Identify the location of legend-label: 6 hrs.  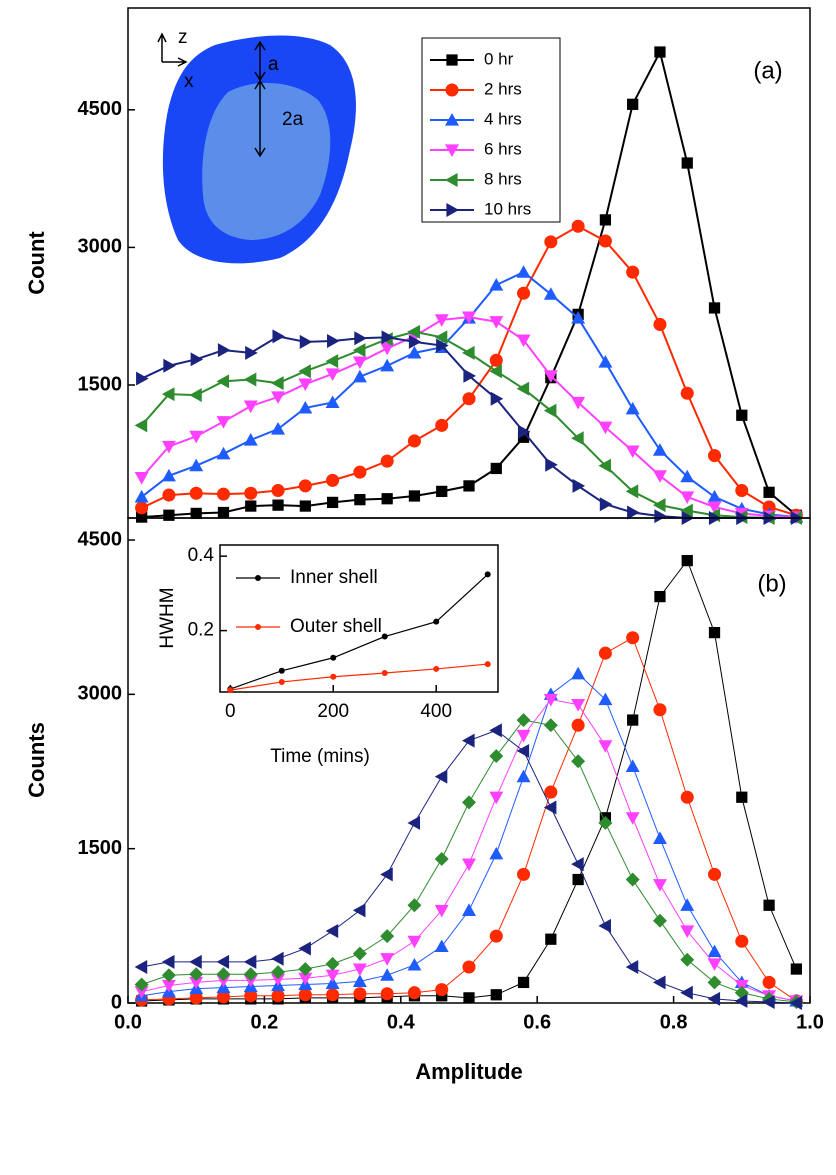
(503, 148).